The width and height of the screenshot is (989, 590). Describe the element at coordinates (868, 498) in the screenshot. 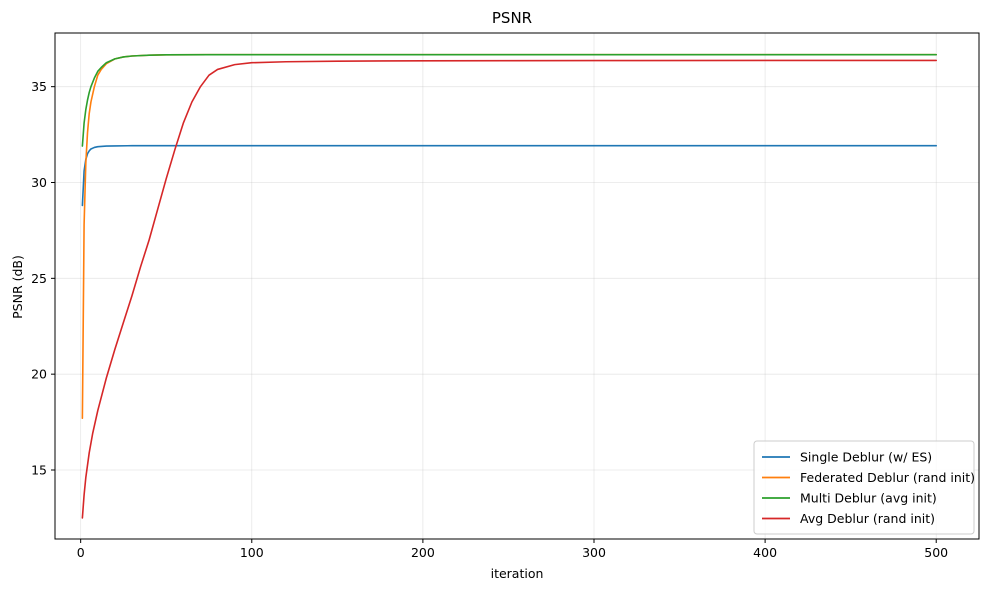

I see `legend-label-2: Multi Deblur (avg init)` at that location.